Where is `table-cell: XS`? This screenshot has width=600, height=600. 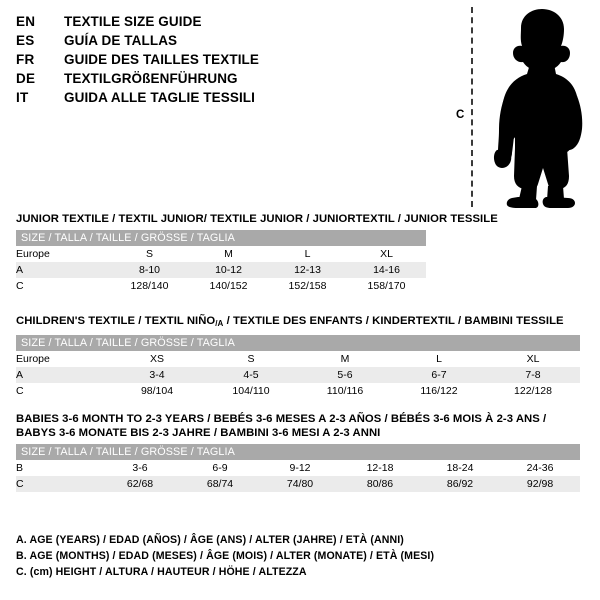
table-cell: XS is located at coordinates (157, 359).